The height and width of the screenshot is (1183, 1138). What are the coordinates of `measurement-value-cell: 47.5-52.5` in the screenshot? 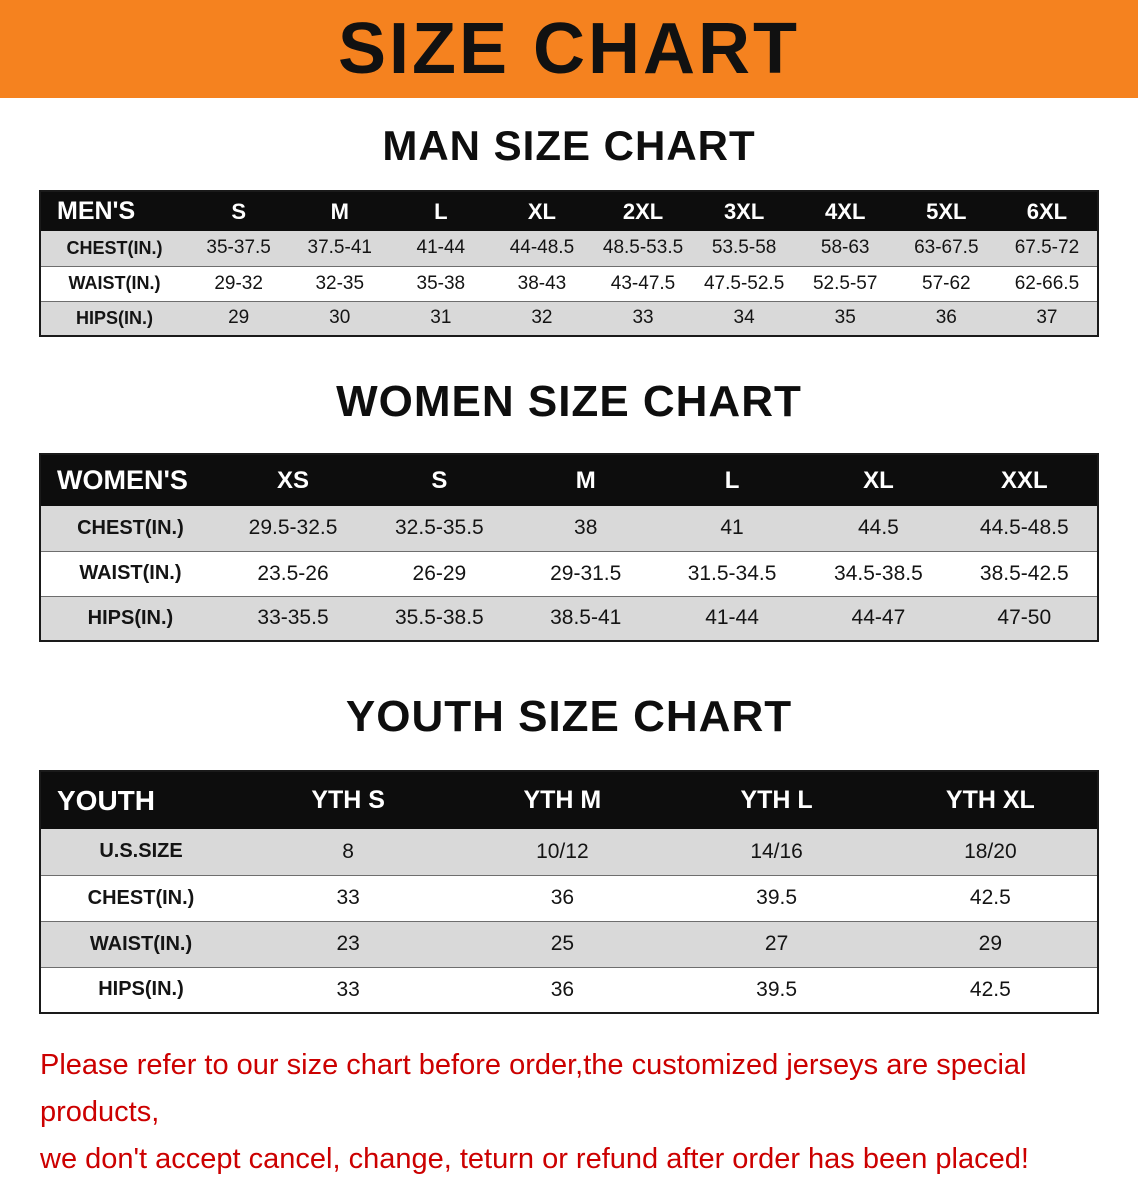 It's located at (744, 283).